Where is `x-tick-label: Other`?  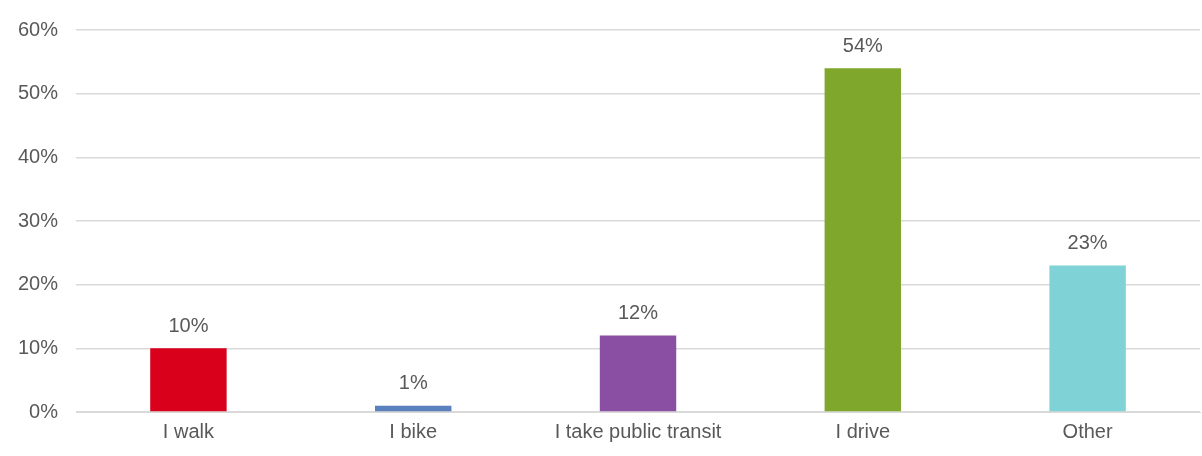 x-tick-label: Other is located at coordinates (1087, 430).